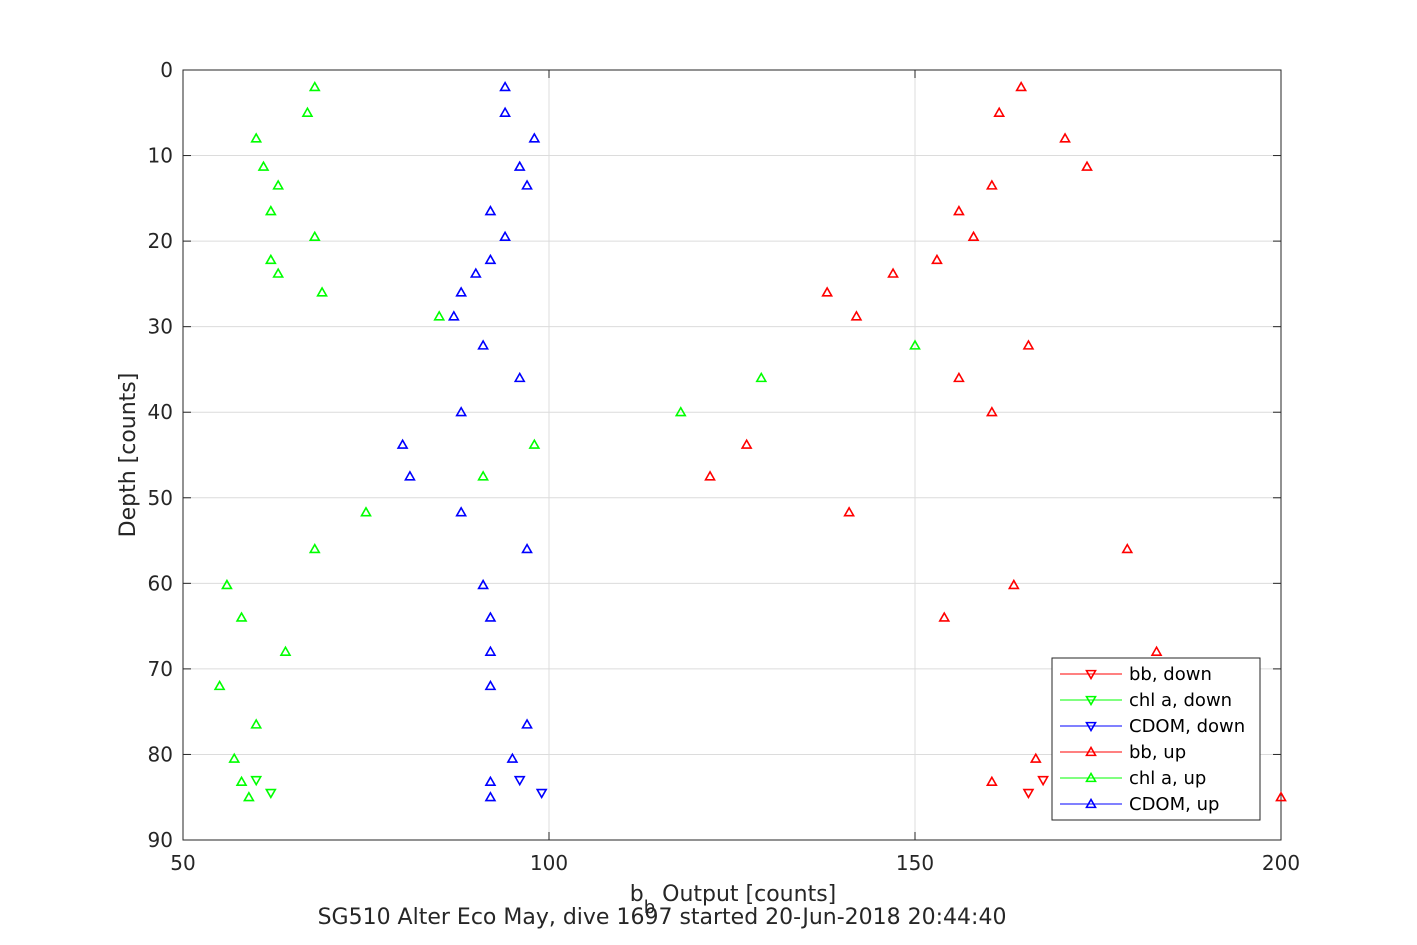 This screenshot has width=1417, height=945. I want to click on legend-label: chl a, down, so click(1180, 700).